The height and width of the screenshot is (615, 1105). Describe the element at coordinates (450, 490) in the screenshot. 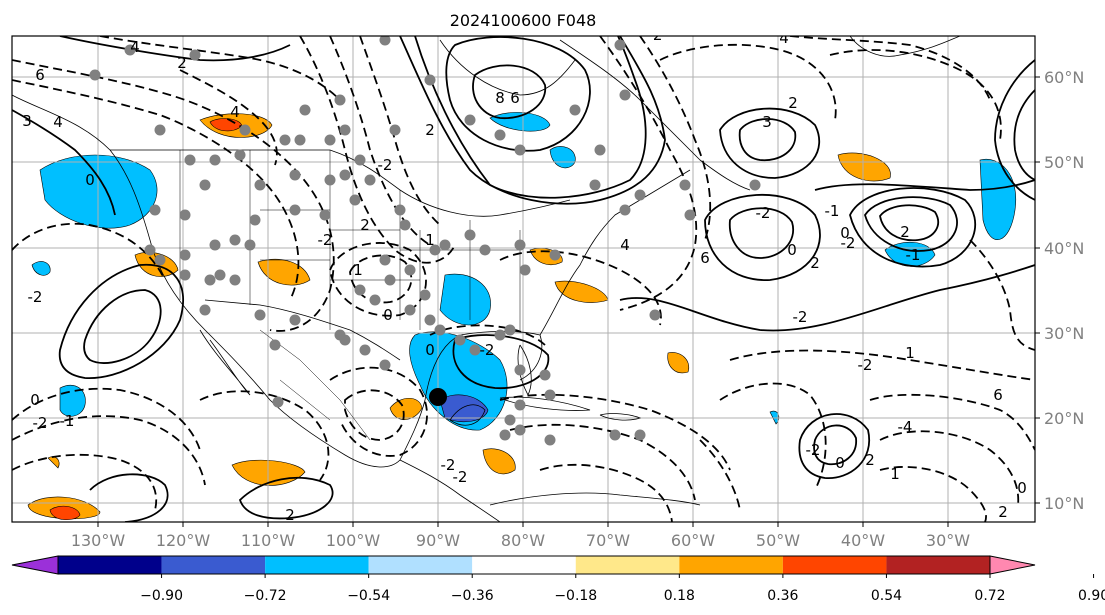

I see `coastline-central-america` at that location.